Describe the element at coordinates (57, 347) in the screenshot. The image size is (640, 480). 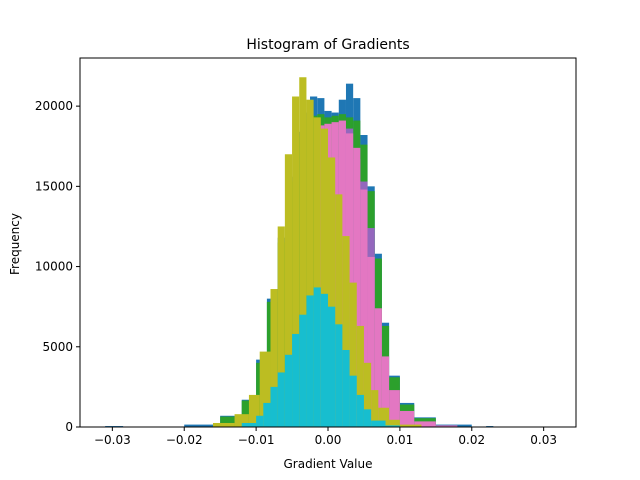
I see `y-tick-label: 5000` at that location.